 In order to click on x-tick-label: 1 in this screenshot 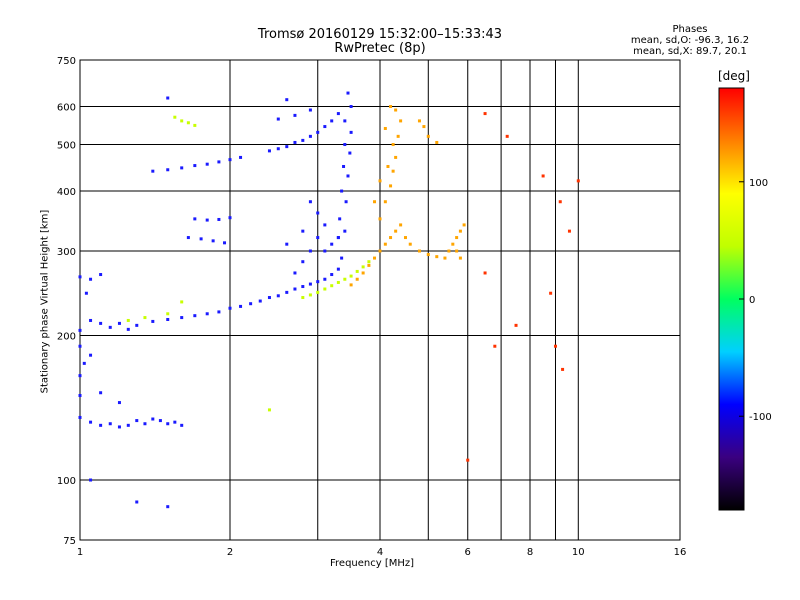, I will do `click(80, 552)`.